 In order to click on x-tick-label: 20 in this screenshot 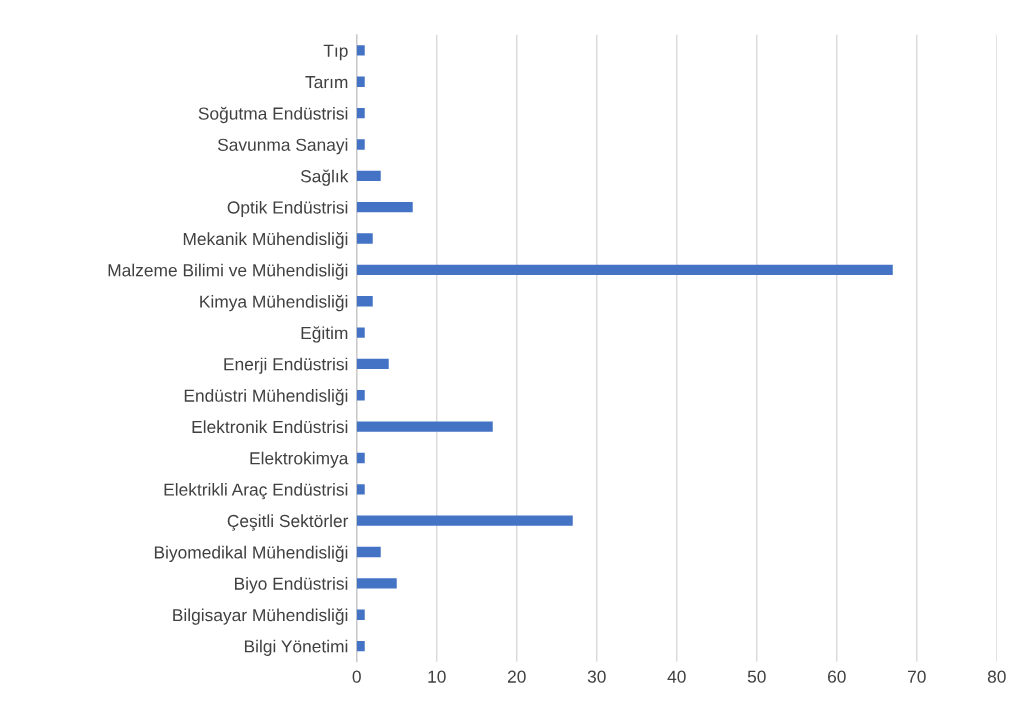, I will do `click(516, 676)`.